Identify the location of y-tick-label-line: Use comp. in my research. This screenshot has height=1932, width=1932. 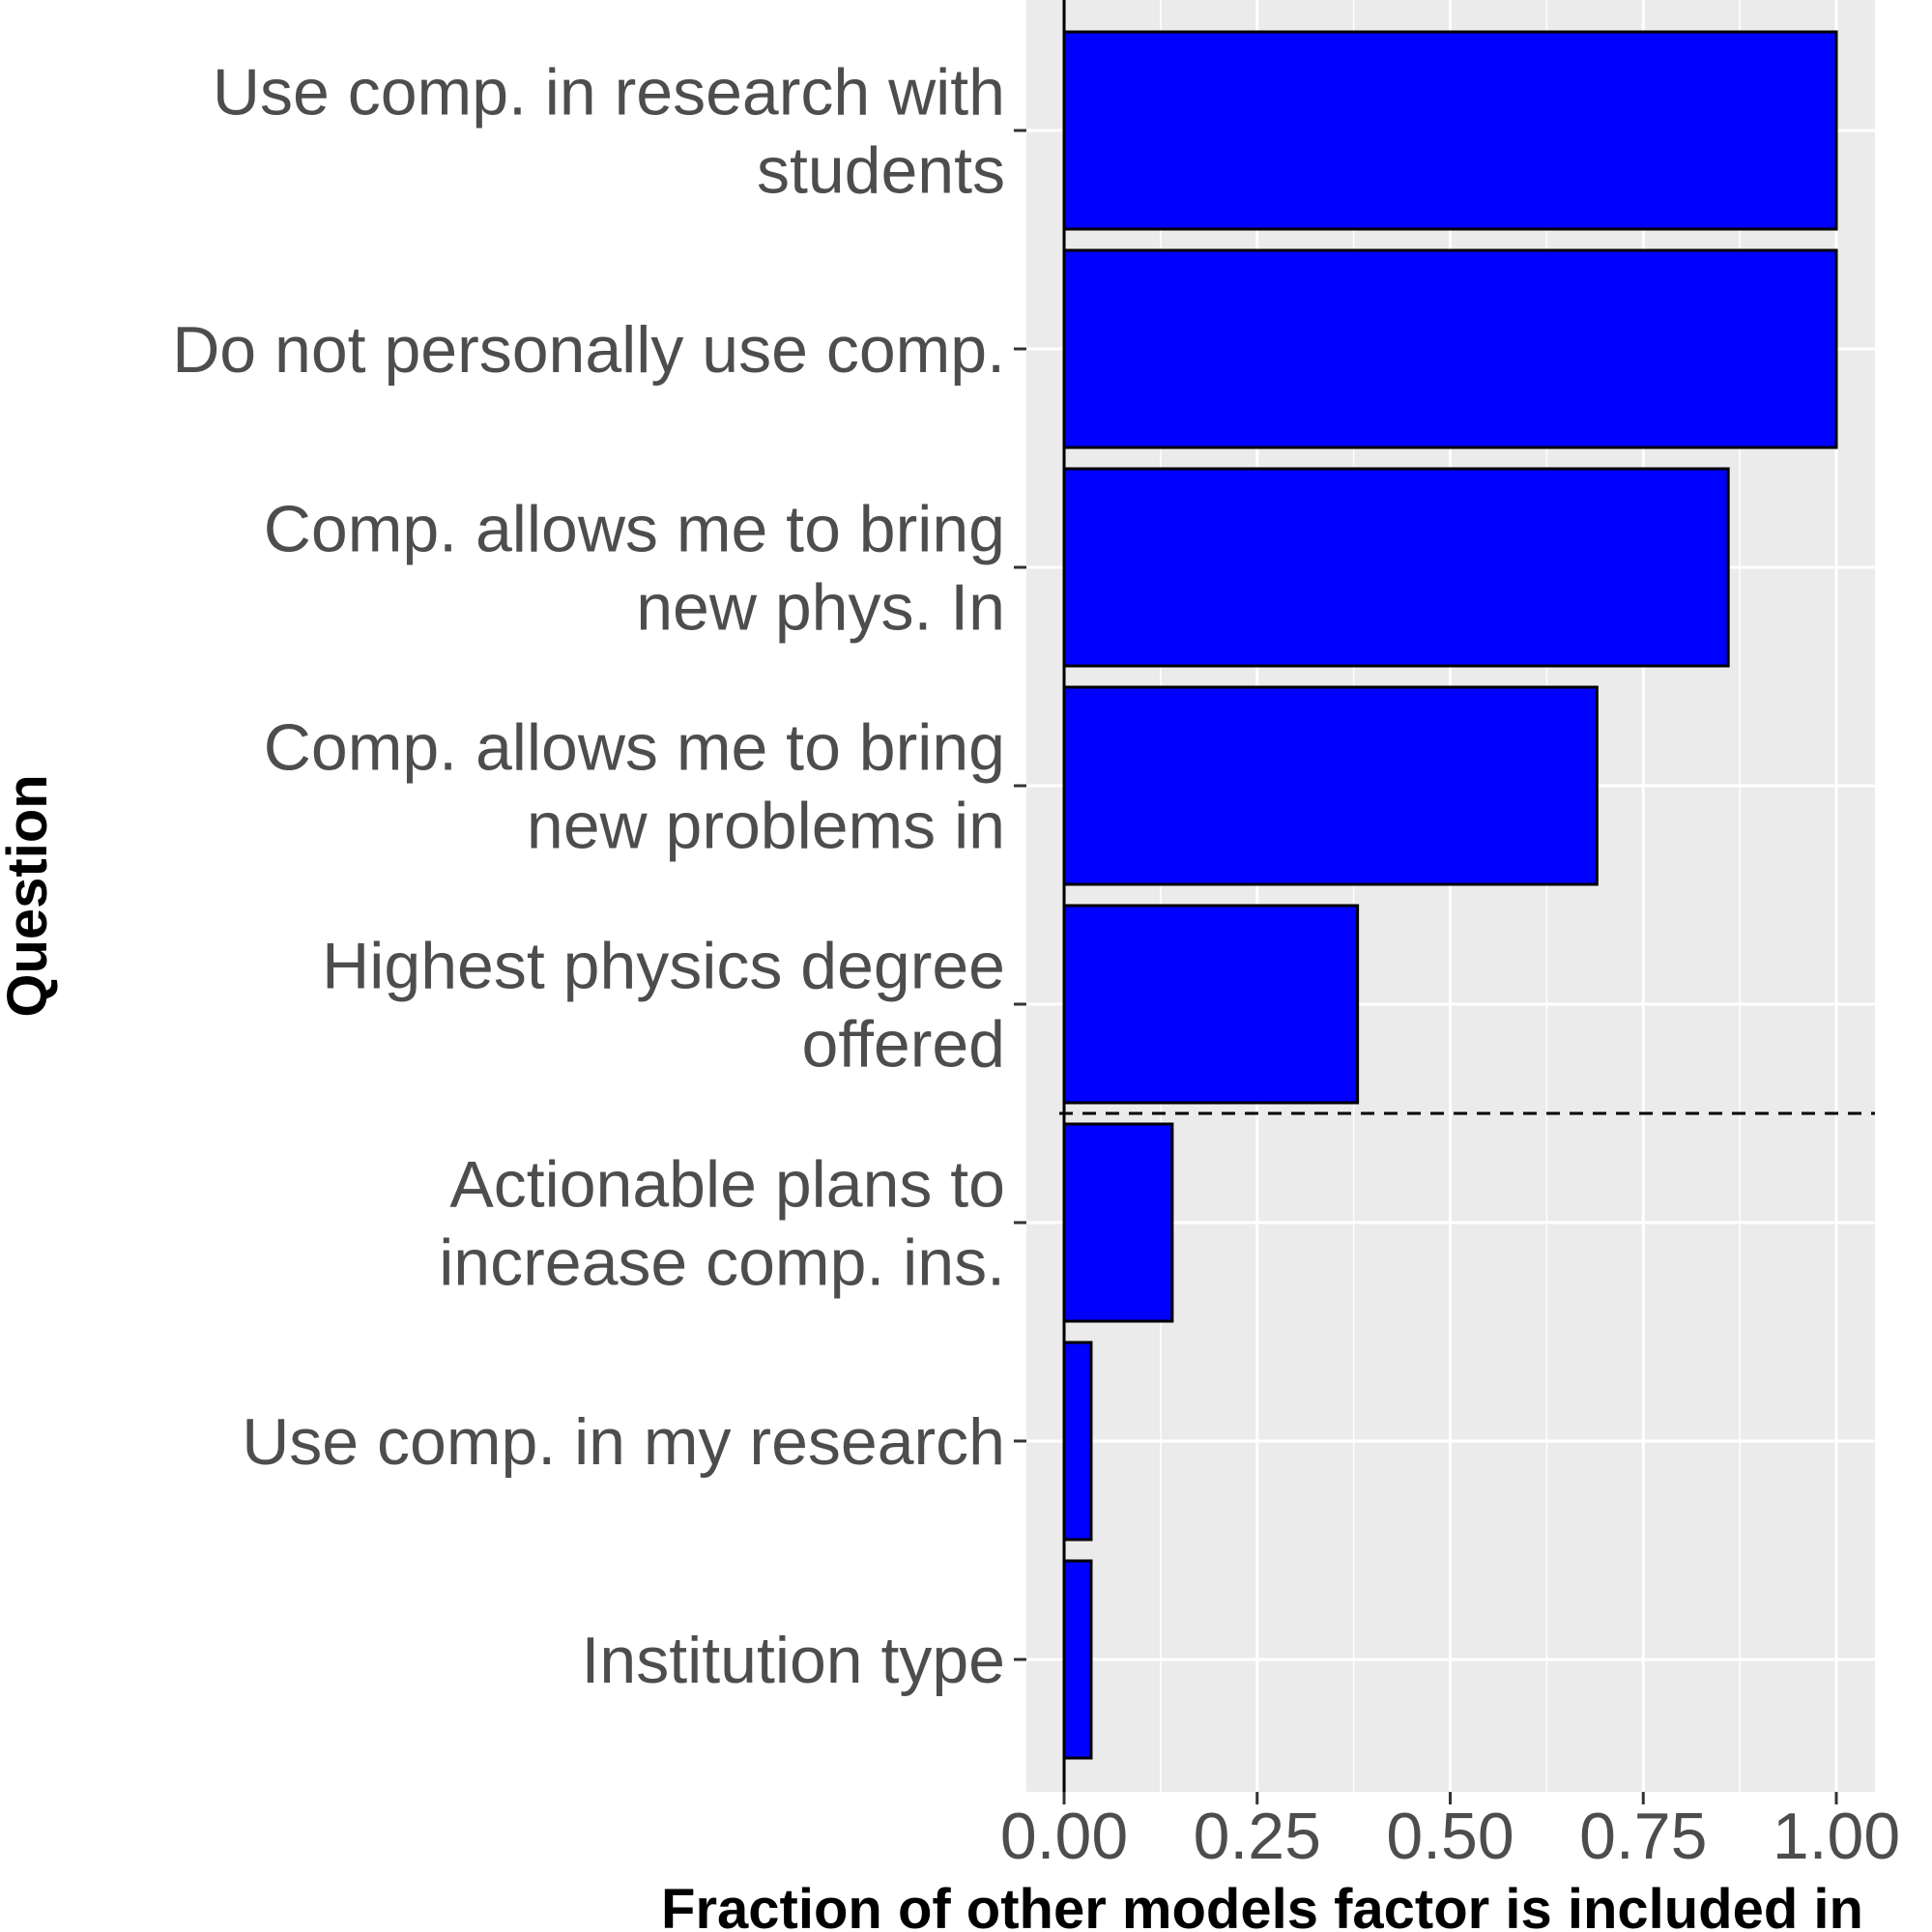
(623, 1442).